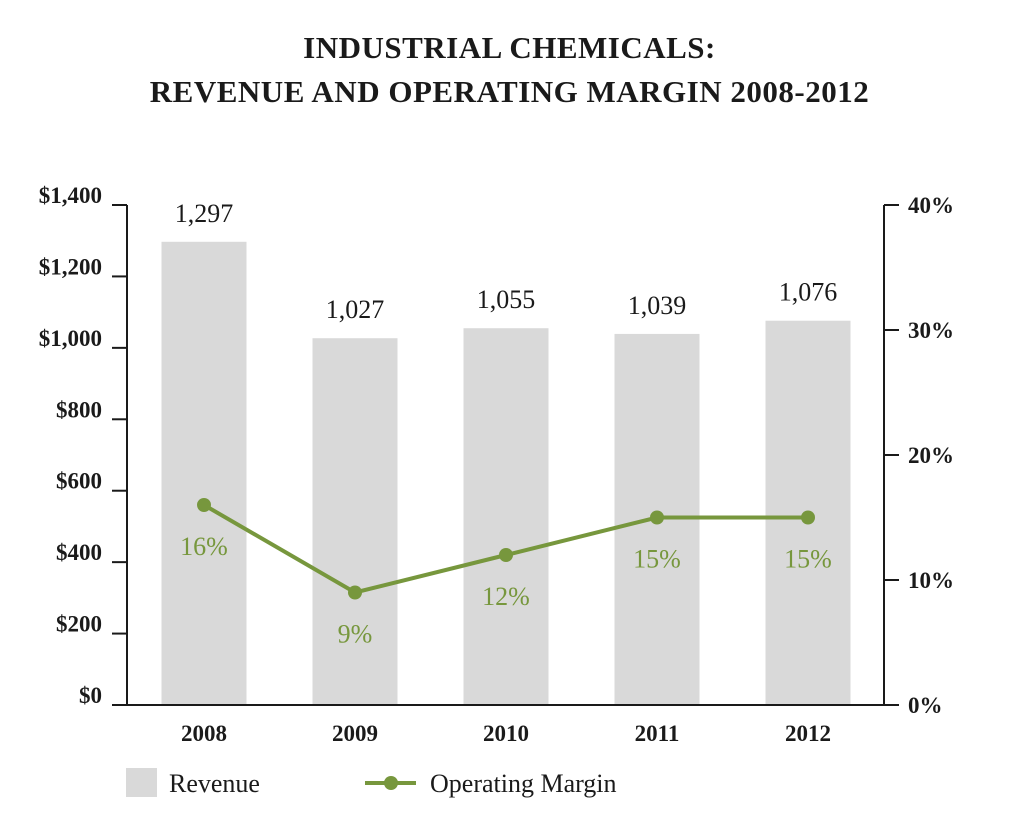 Image resolution: width=1019 pixels, height=815 pixels. Describe the element at coordinates (931, 580) in the screenshot. I see `right-axis-tick-label: 10%` at that location.